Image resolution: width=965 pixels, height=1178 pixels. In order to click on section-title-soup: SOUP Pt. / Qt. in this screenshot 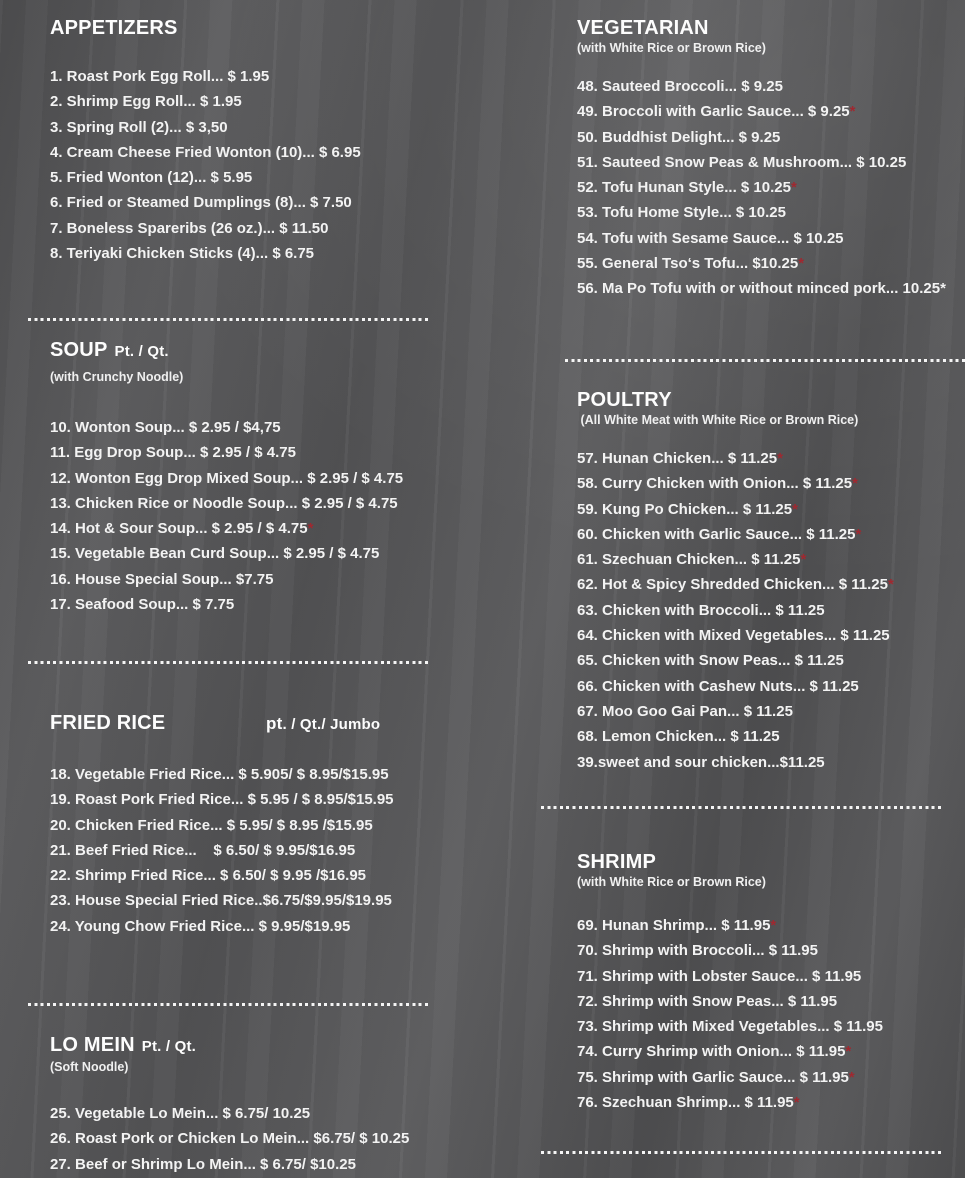, I will do `click(260, 351)`.